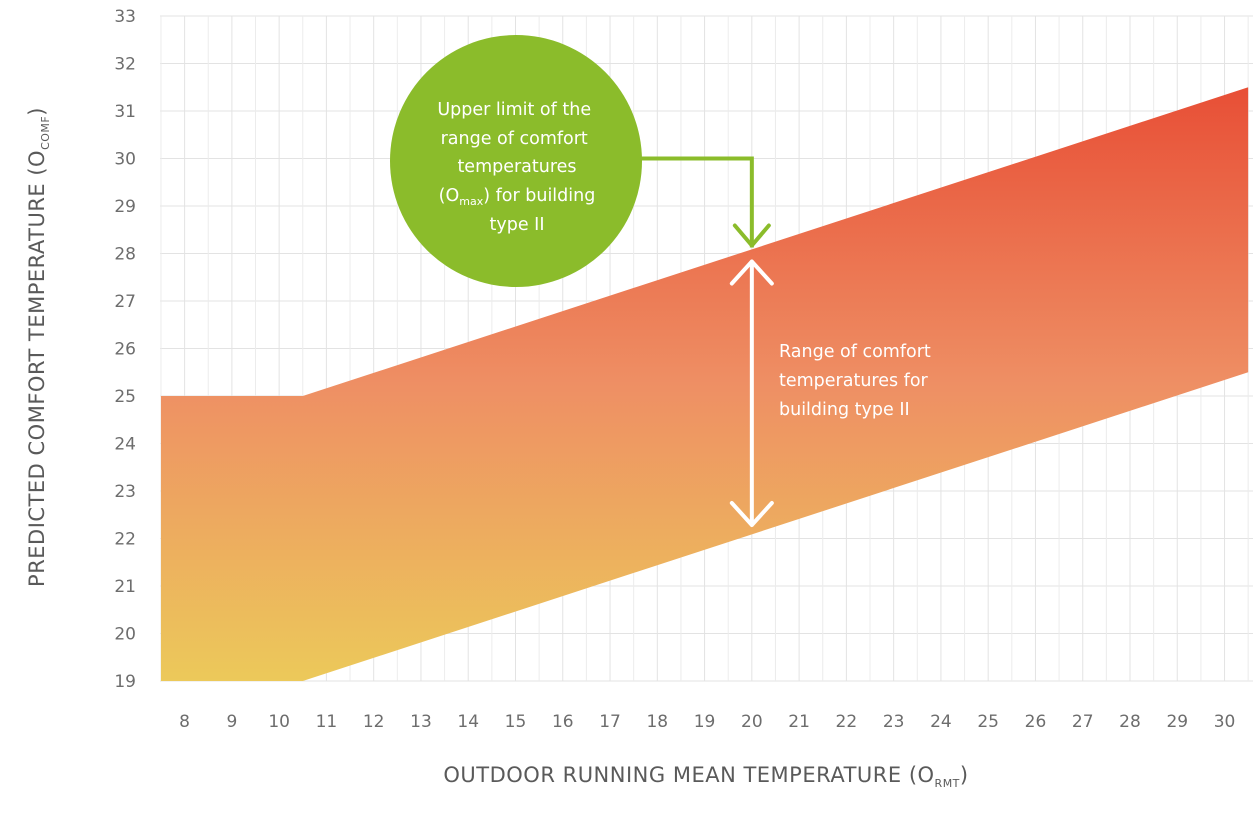 The width and height of the screenshot is (1260, 817). I want to click on range-line-1: Range of comfort, so click(855, 352).